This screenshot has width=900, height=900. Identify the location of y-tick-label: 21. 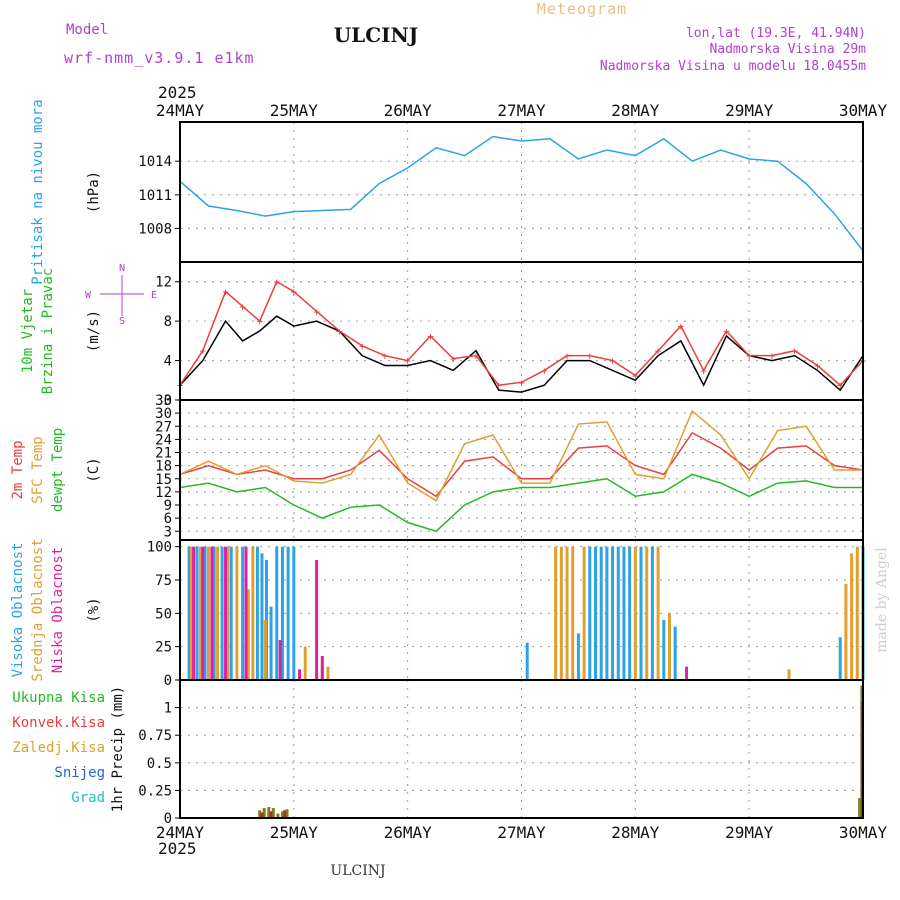
(163, 454).